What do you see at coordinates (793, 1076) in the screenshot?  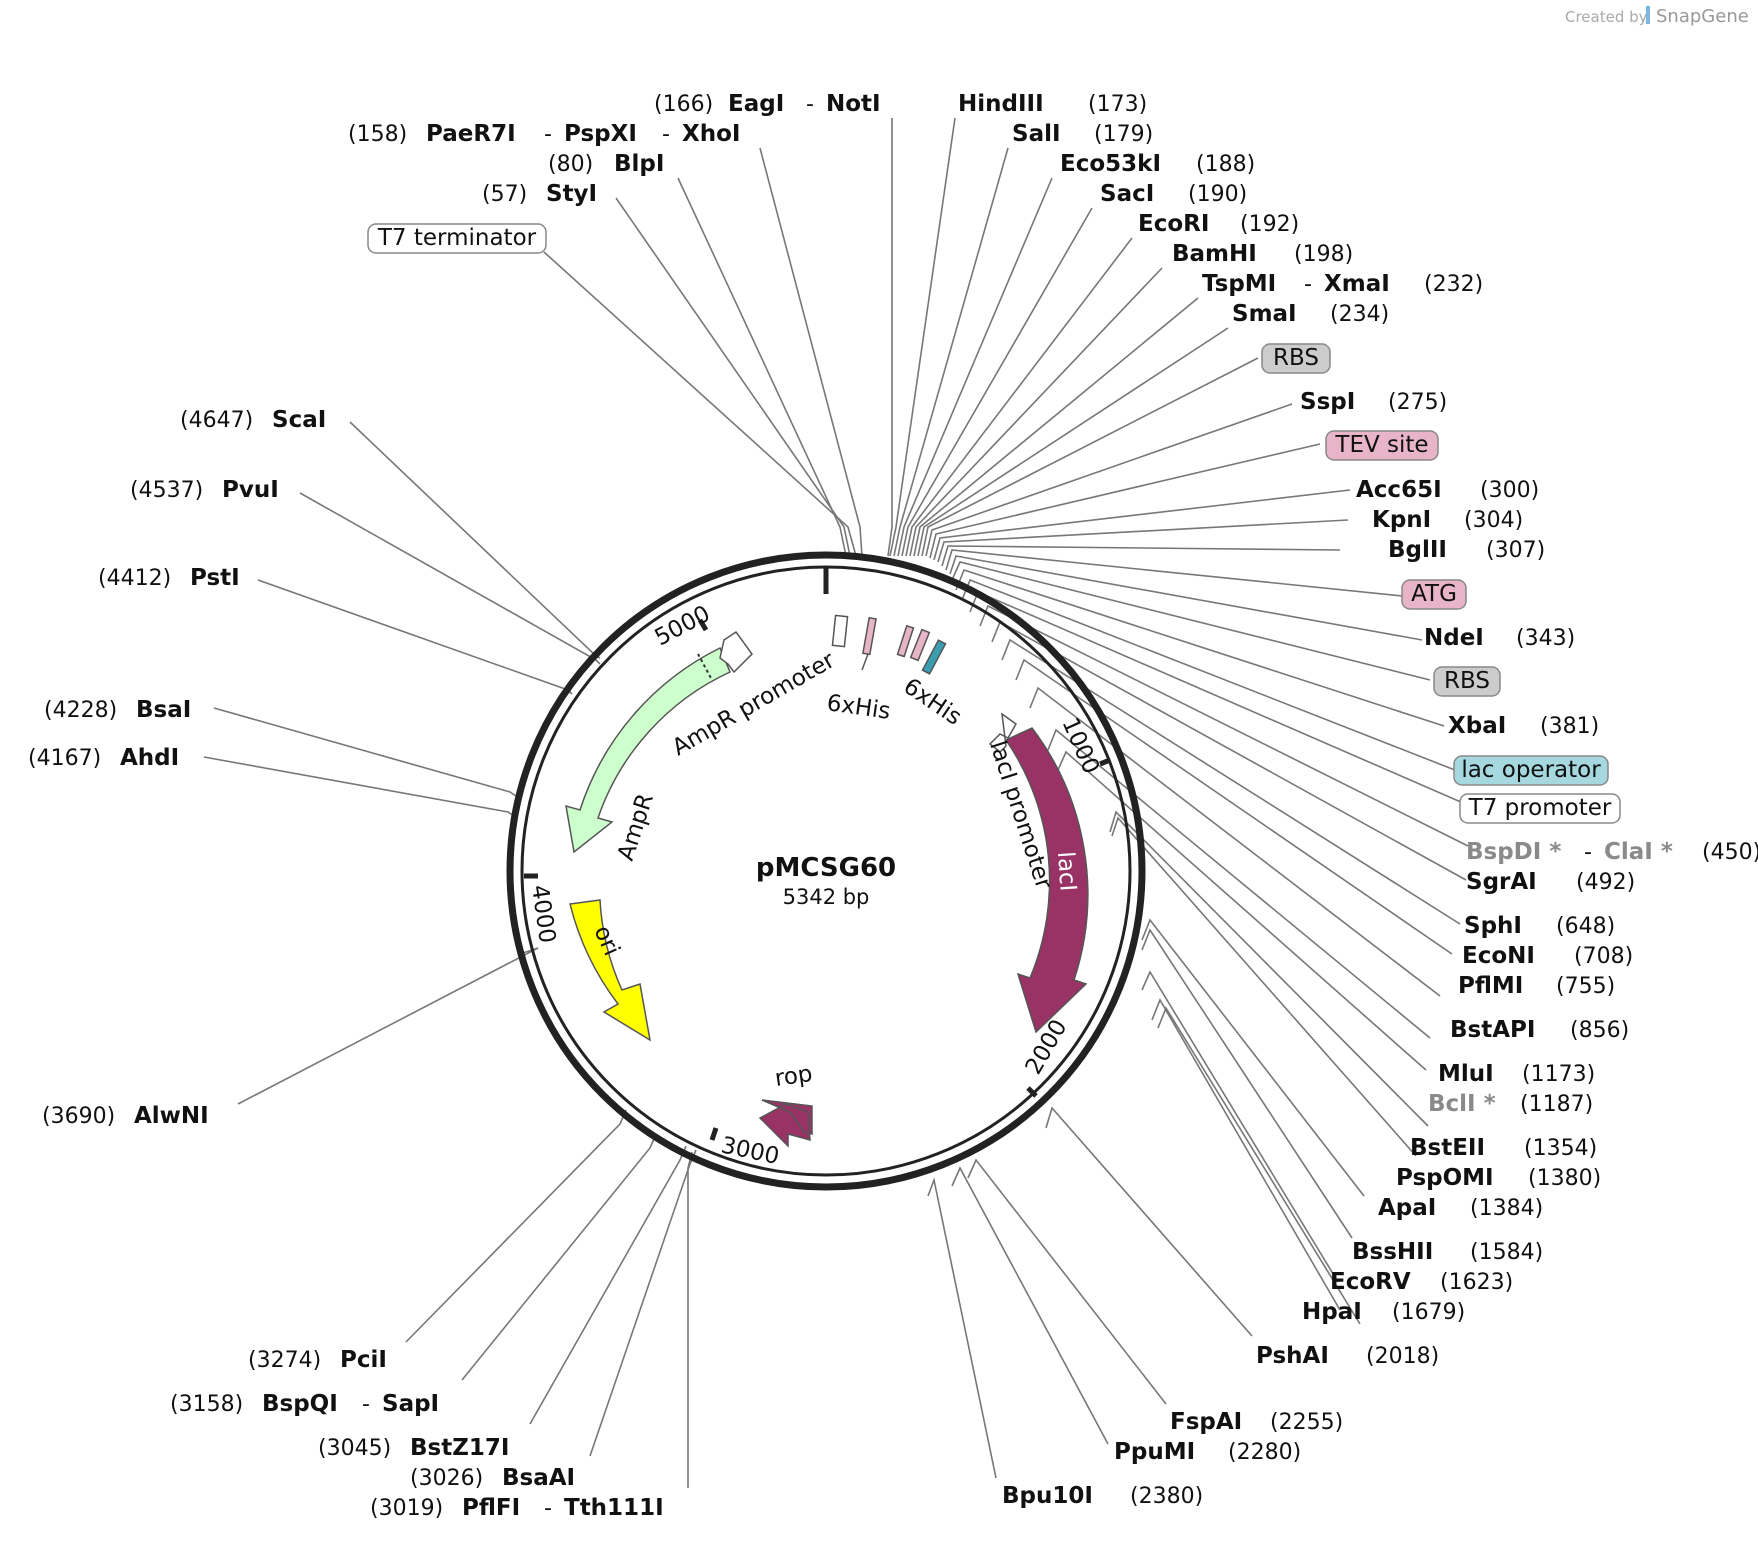 I see `rop-label: rop` at bounding box center [793, 1076].